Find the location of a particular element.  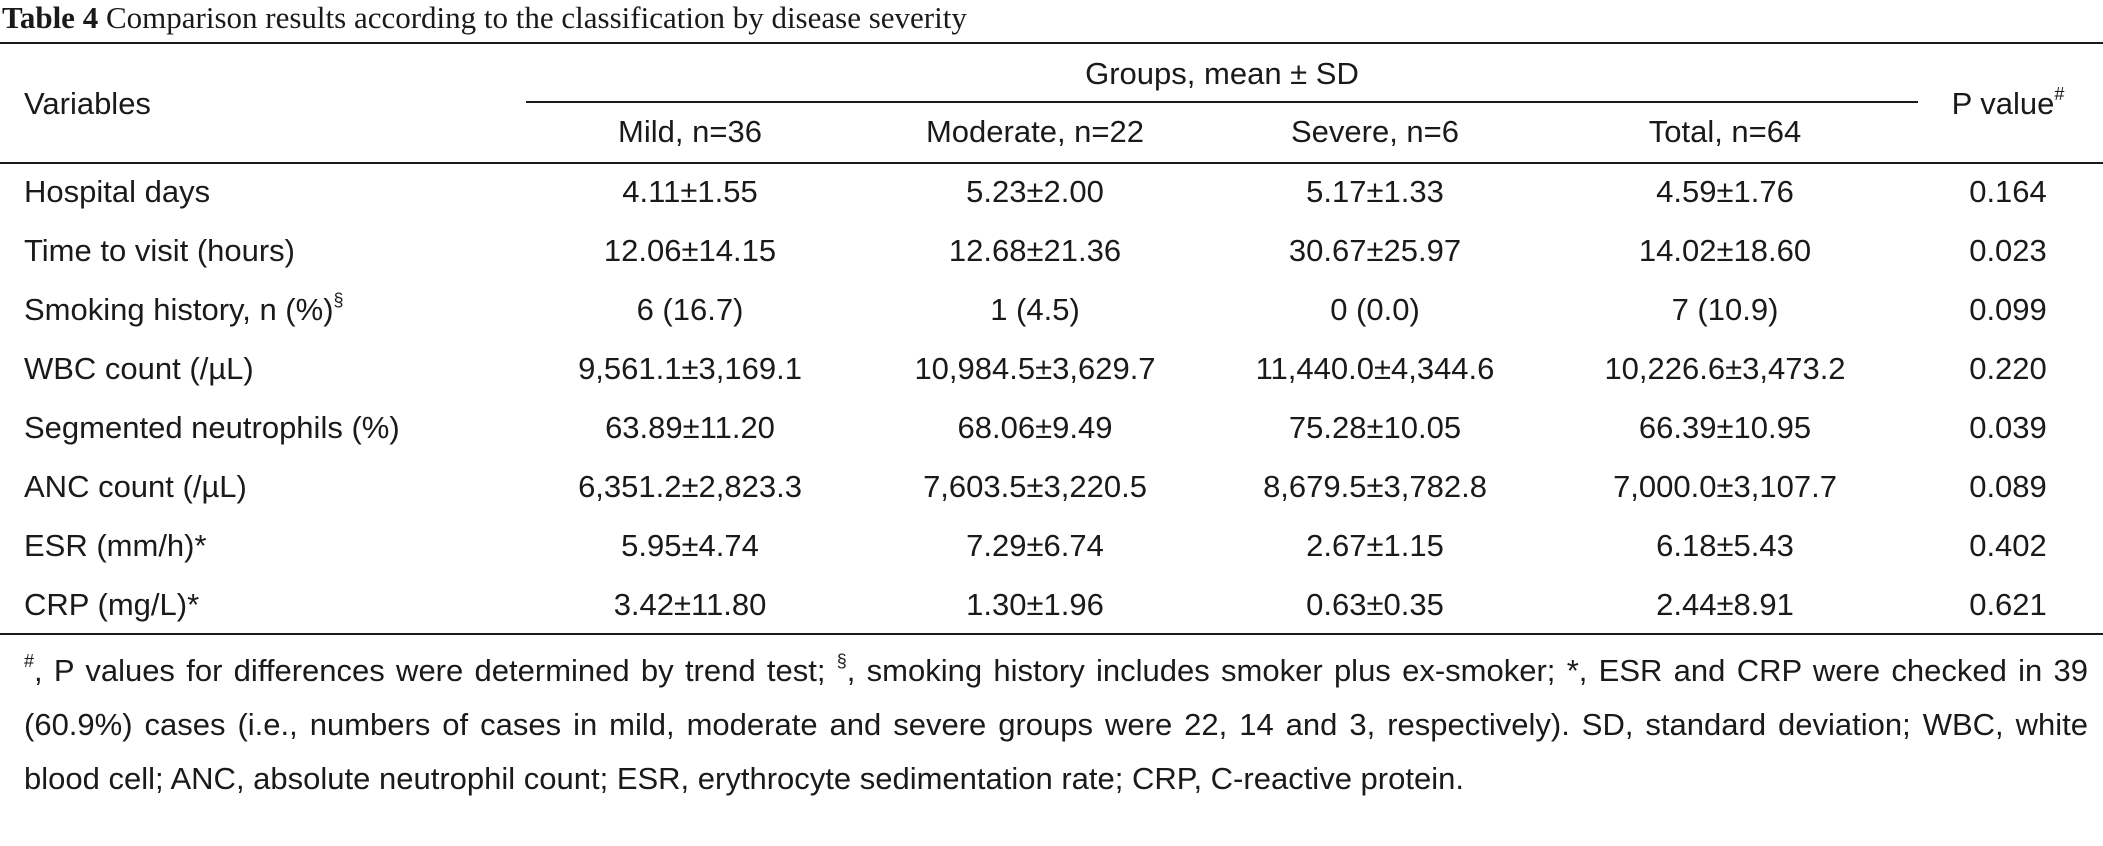

row-p-value: 0.164 is located at coordinates (2008, 191).